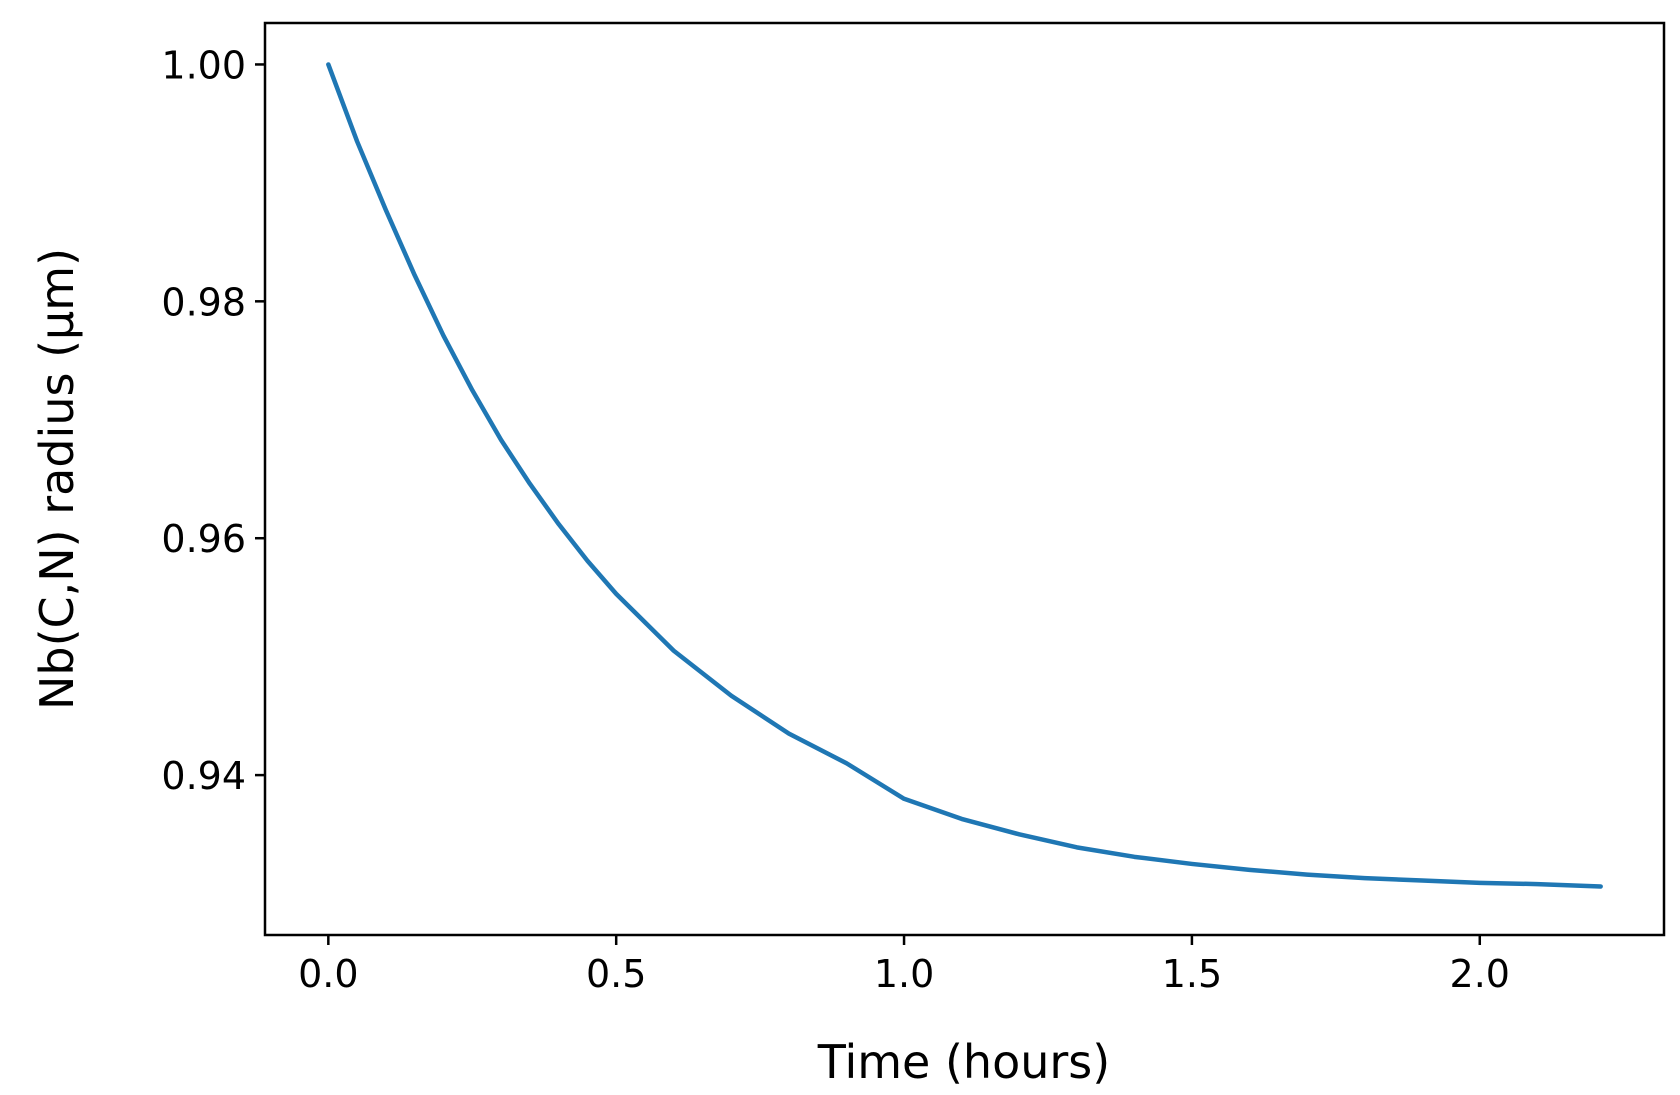  Describe the element at coordinates (963, 1062) in the screenshot. I see `x-axis-label: Time (hours)` at that location.